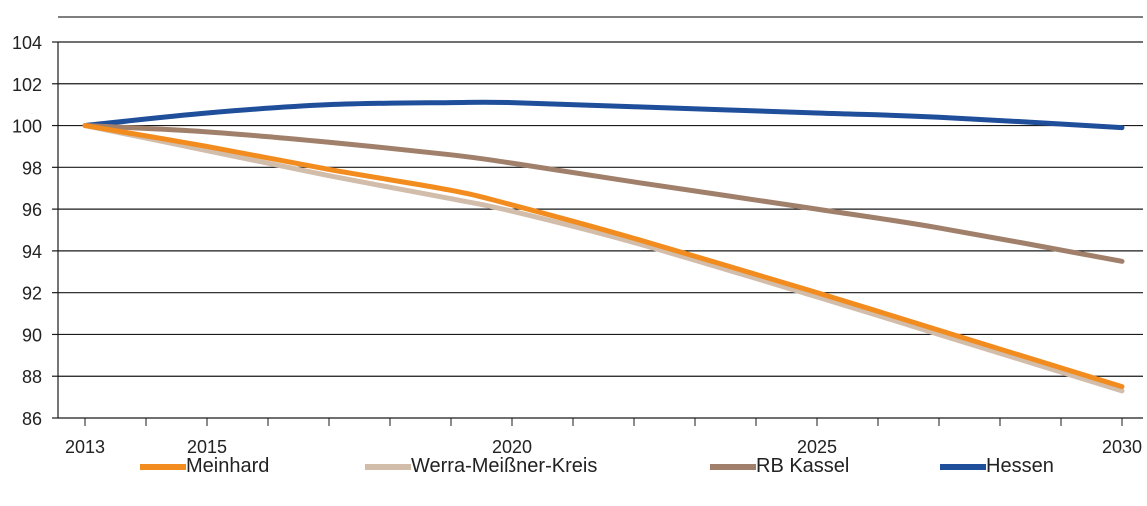 This screenshot has height=506, width=1147. I want to click on legend-item-meinhard: Meinhard, so click(204, 466).